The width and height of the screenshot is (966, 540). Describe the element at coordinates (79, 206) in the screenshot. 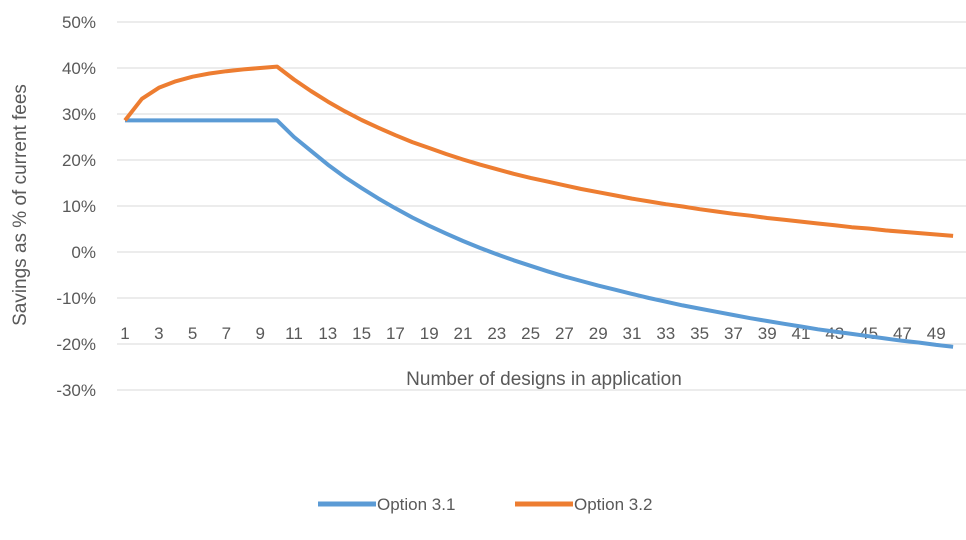

I see `y-tick-label: 10%` at that location.